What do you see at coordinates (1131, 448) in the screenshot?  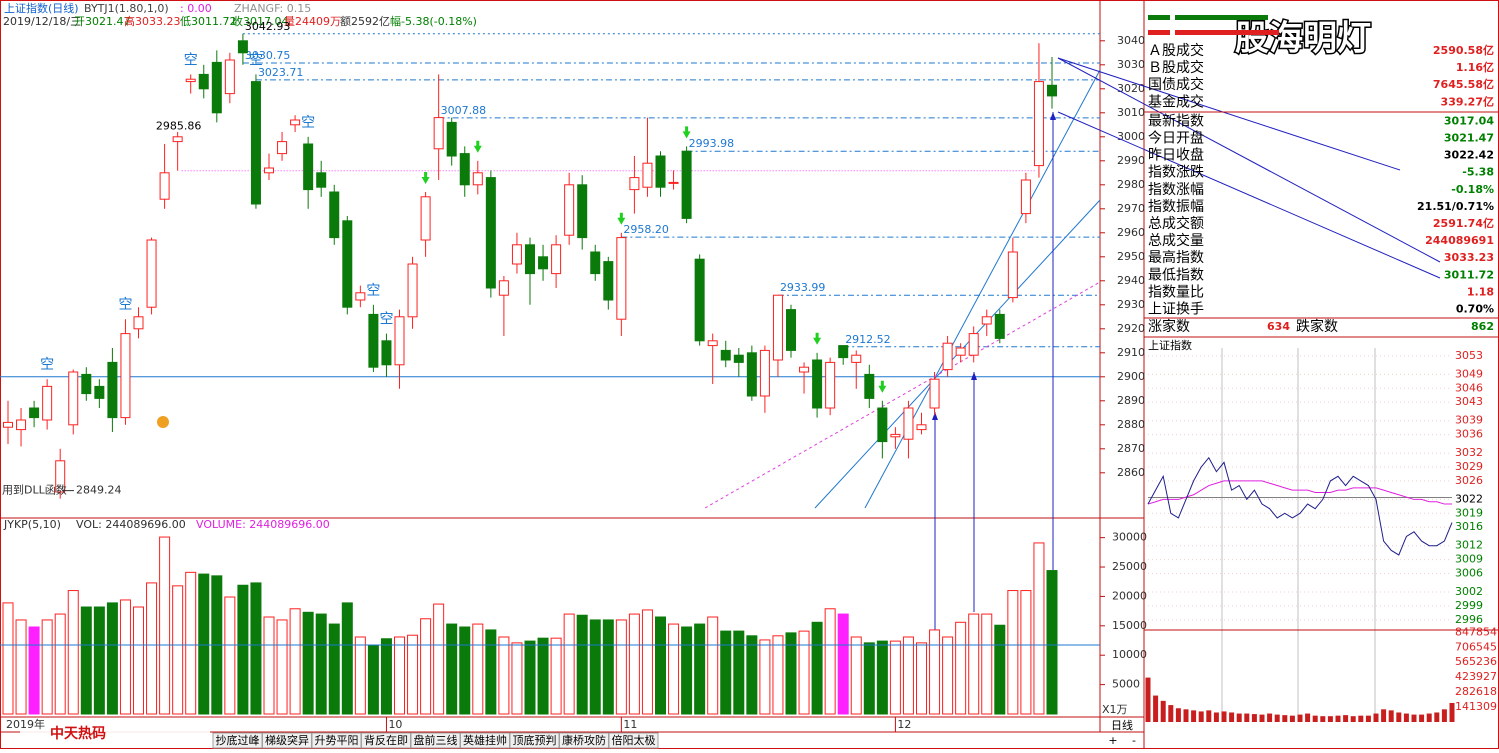 I see `y-tick-label: 2870` at bounding box center [1131, 448].